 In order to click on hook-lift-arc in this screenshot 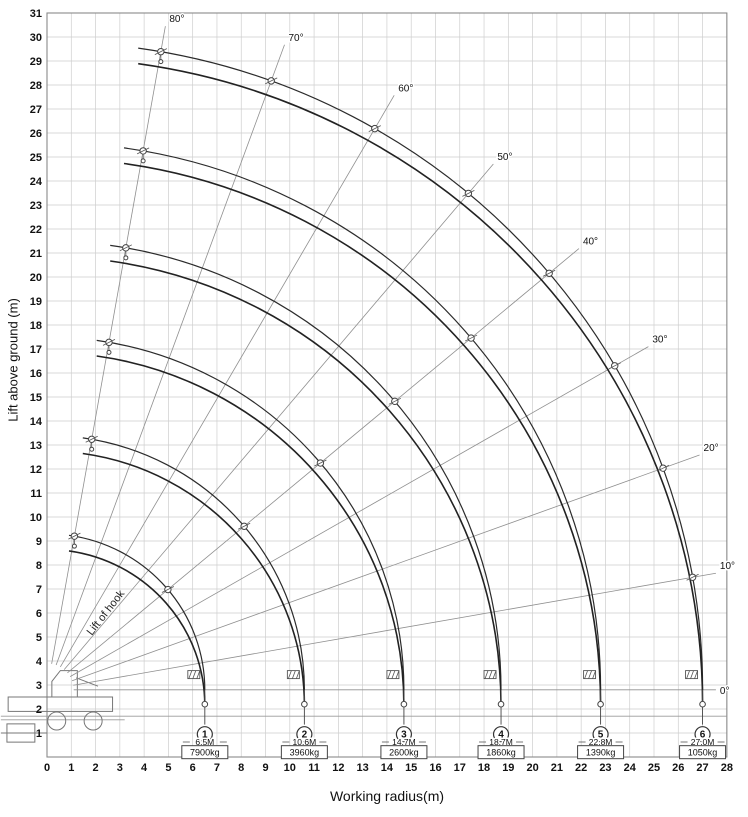, I will do `click(194, 579)`.